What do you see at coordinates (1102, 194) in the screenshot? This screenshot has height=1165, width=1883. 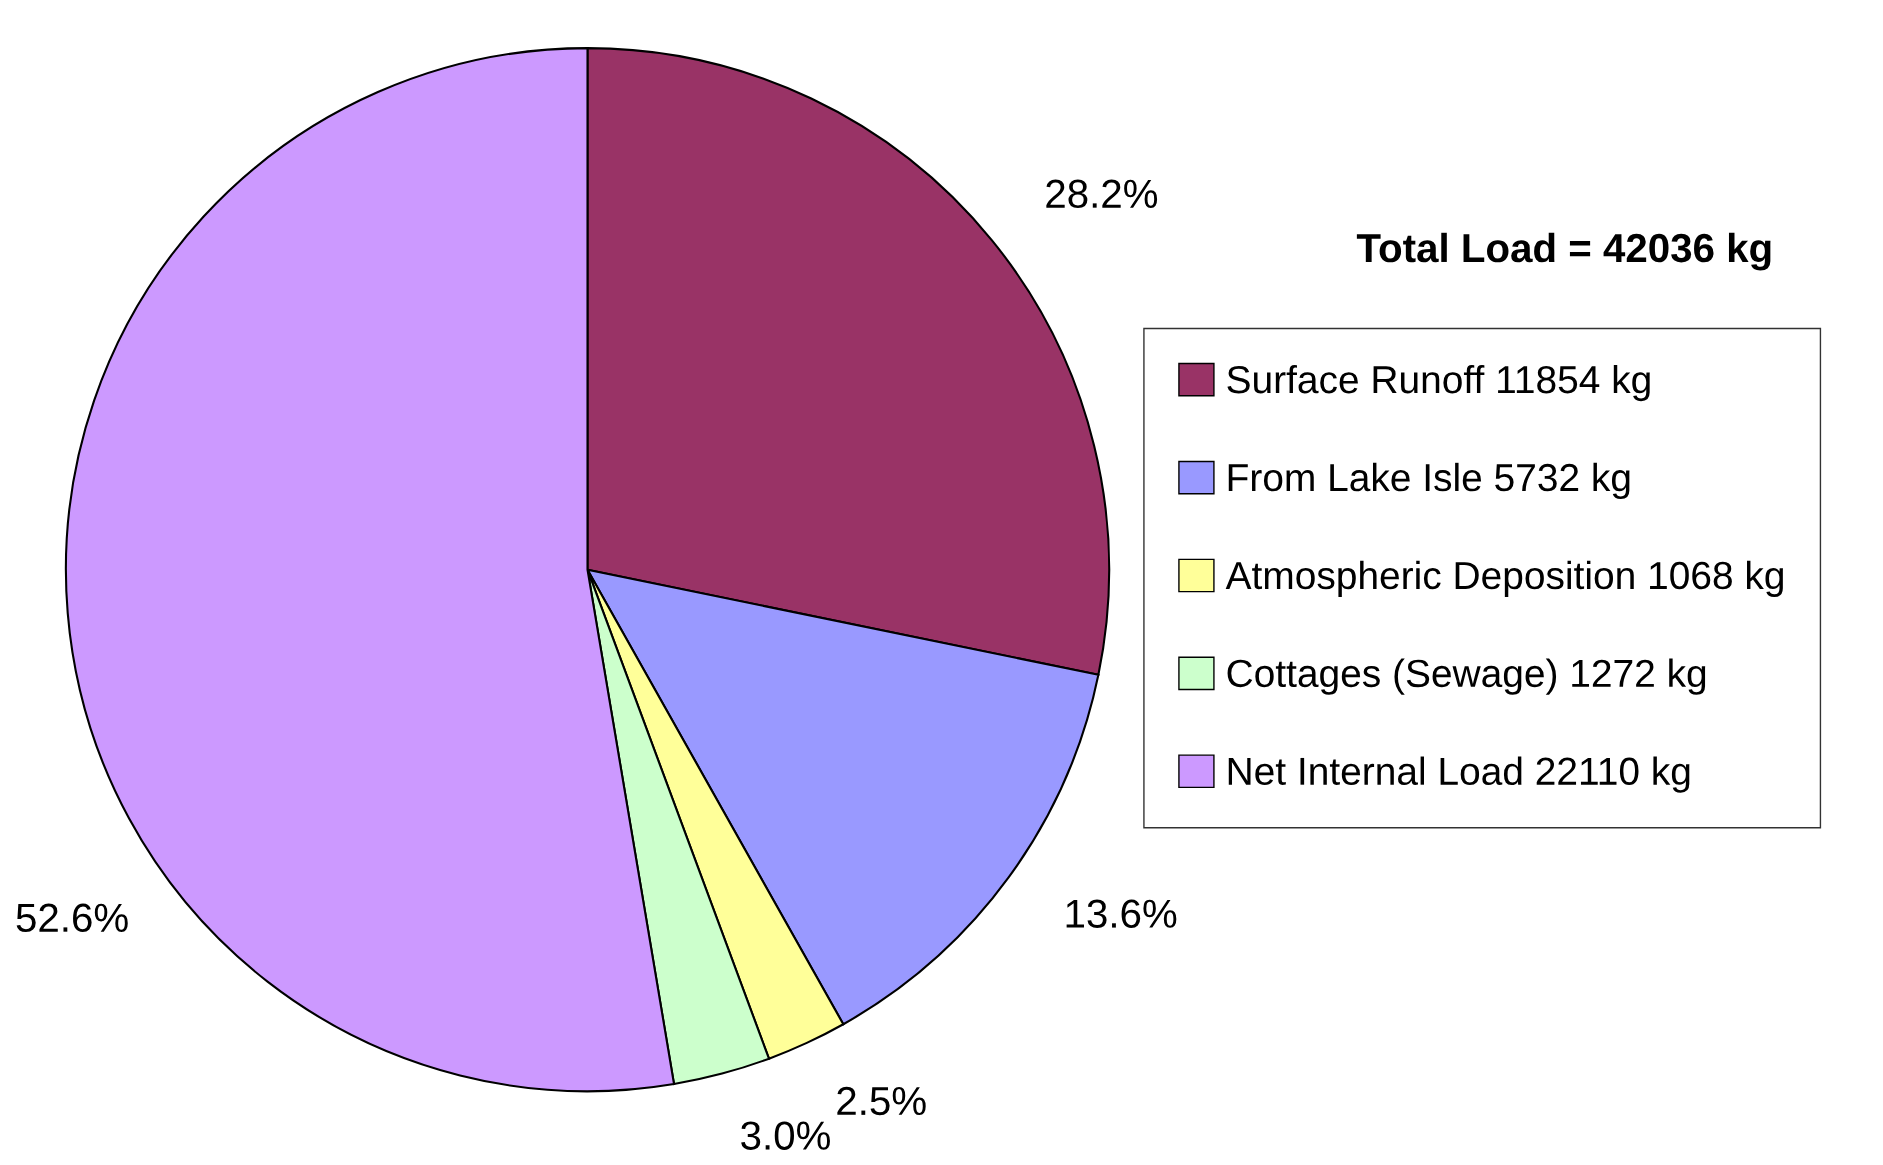 I see `data-label: 28.2%` at bounding box center [1102, 194].